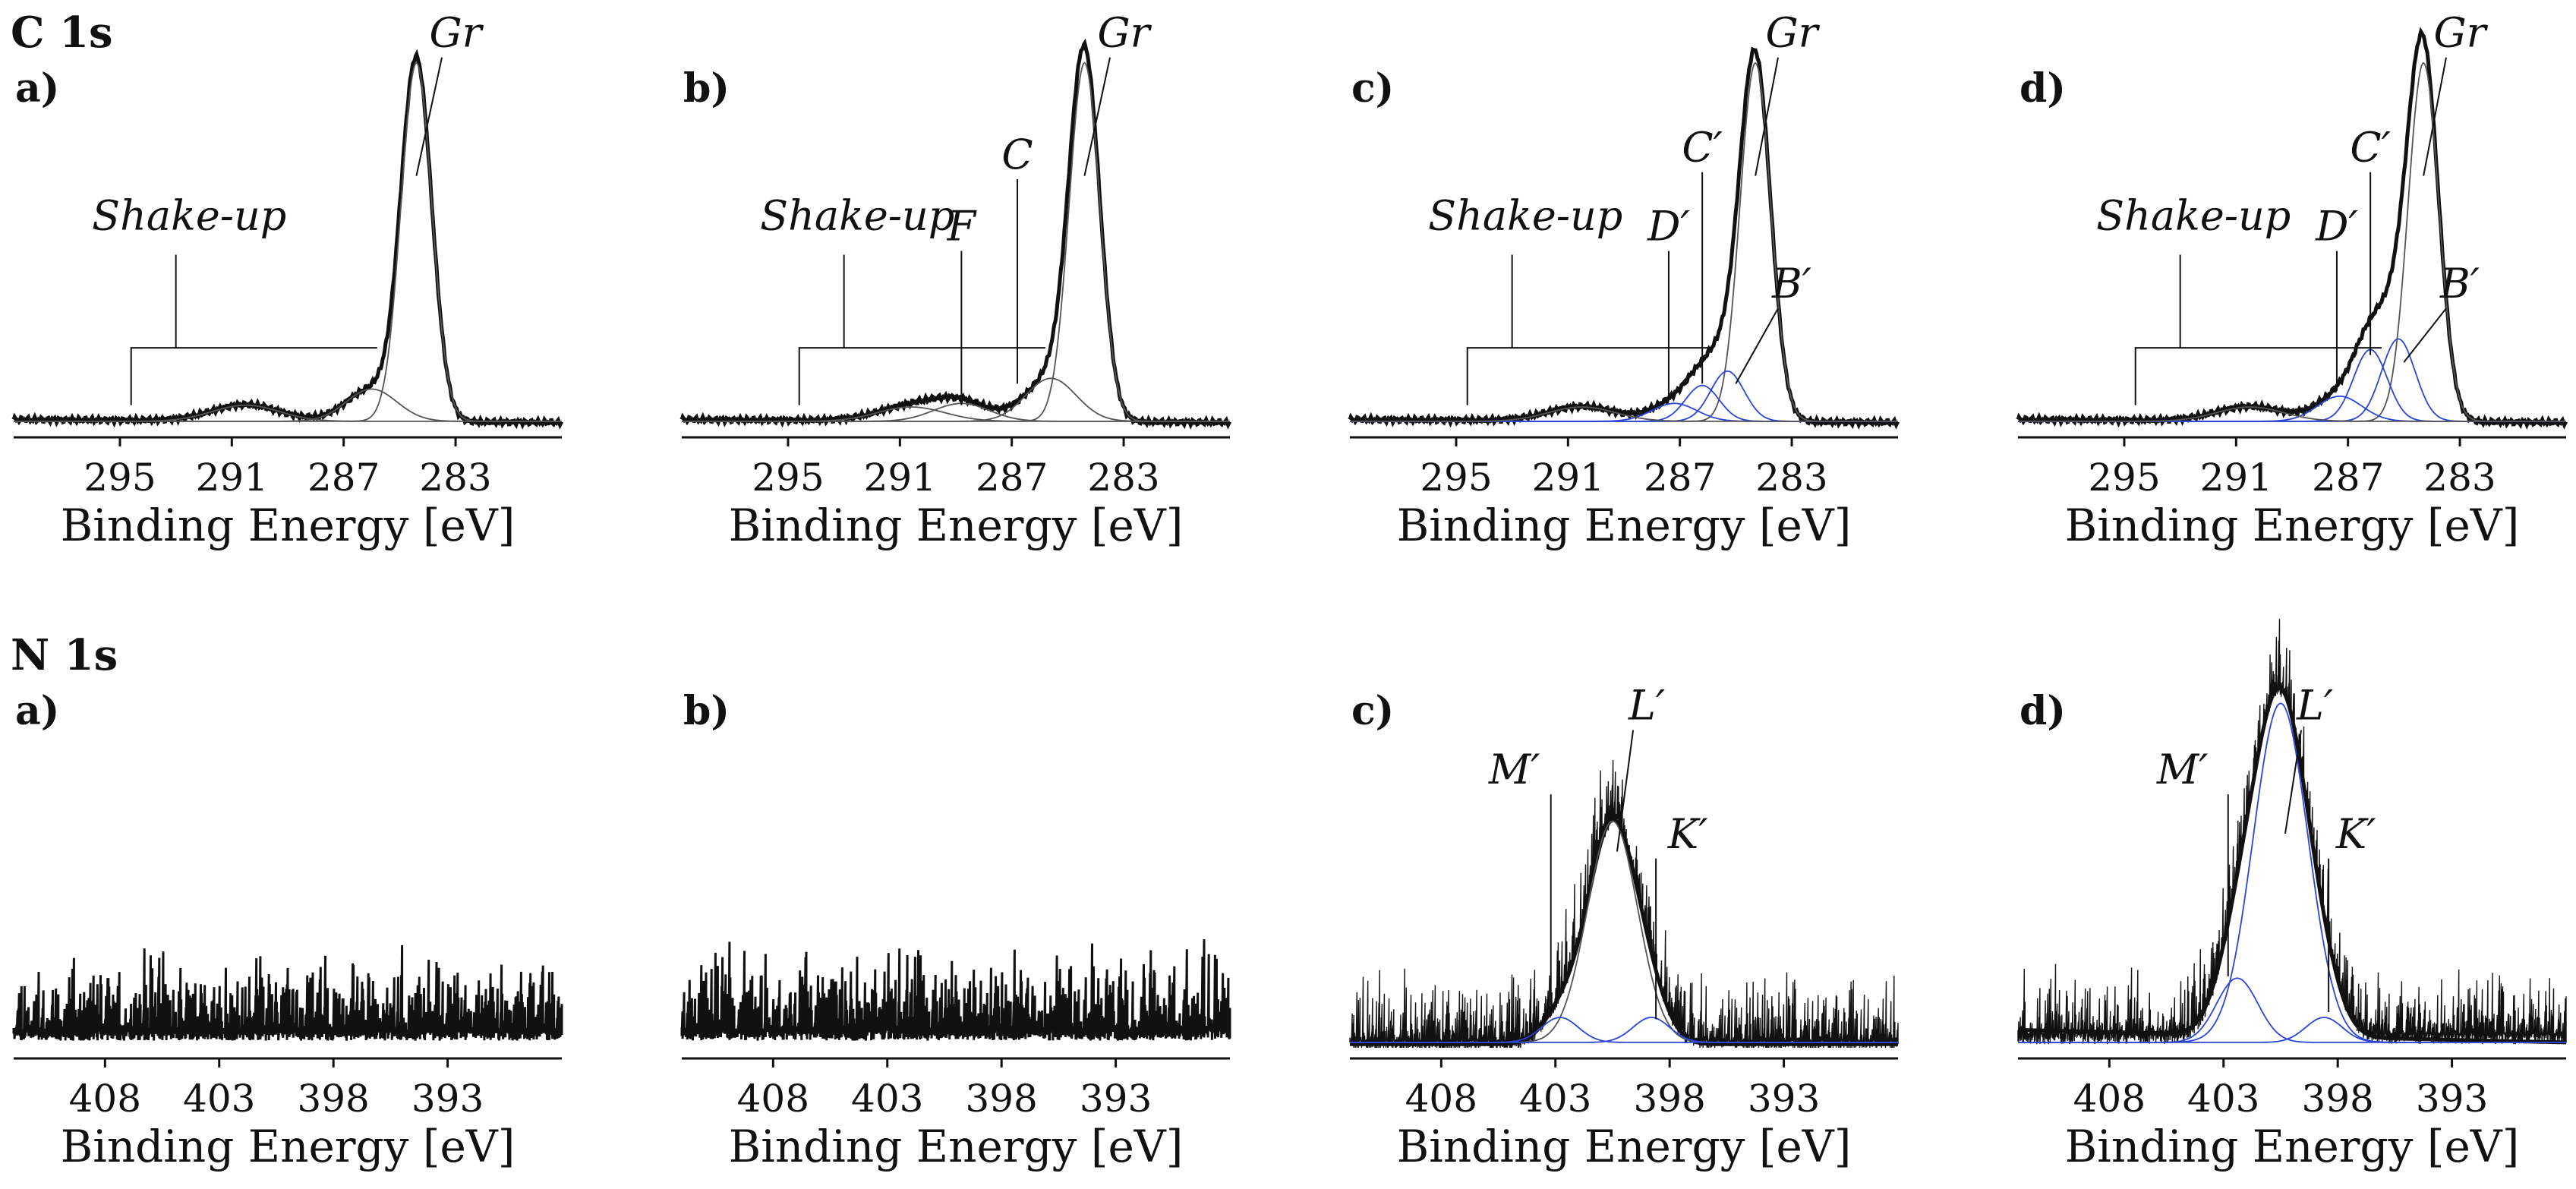 Image resolution: width=2576 pixels, height=1189 pixels. I want to click on c1s-b-label-gr: Gr, so click(1125, 33).